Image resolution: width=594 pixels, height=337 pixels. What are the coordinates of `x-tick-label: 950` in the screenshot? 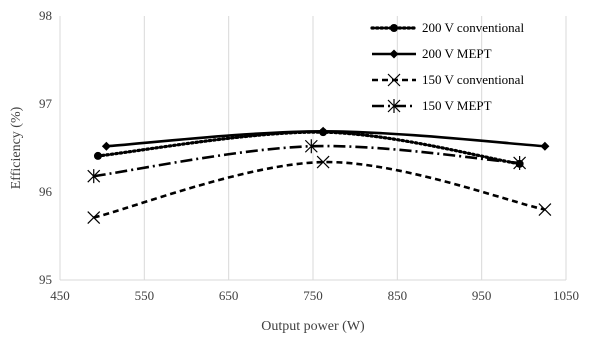 It's located at (482, 295).